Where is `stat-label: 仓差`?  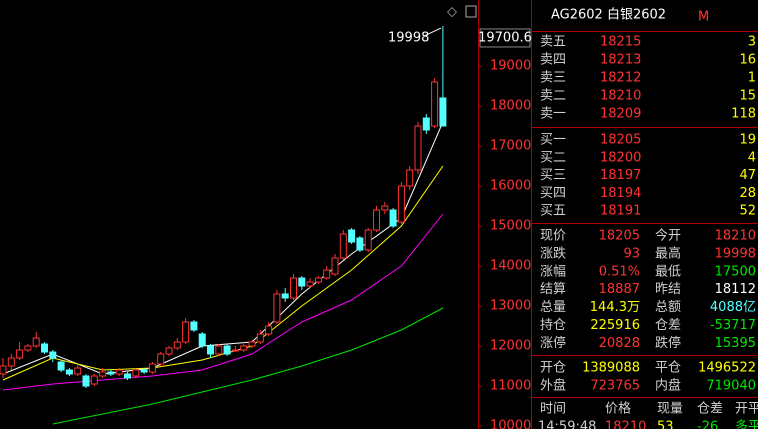
stat-label: 仓差 is located at coordinates (668, 325).